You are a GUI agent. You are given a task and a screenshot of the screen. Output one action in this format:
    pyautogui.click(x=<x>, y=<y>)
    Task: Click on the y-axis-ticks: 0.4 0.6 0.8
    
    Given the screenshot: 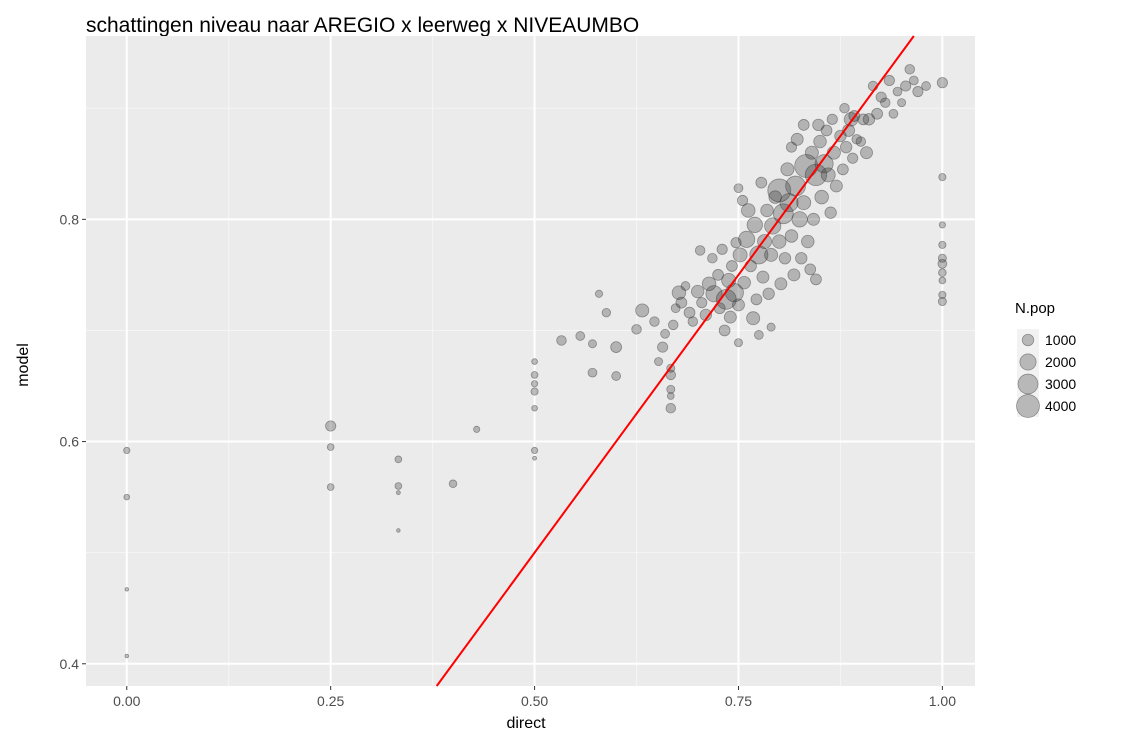 What is the action you would take?
    pyautogui.click(x=73, y=441)
    